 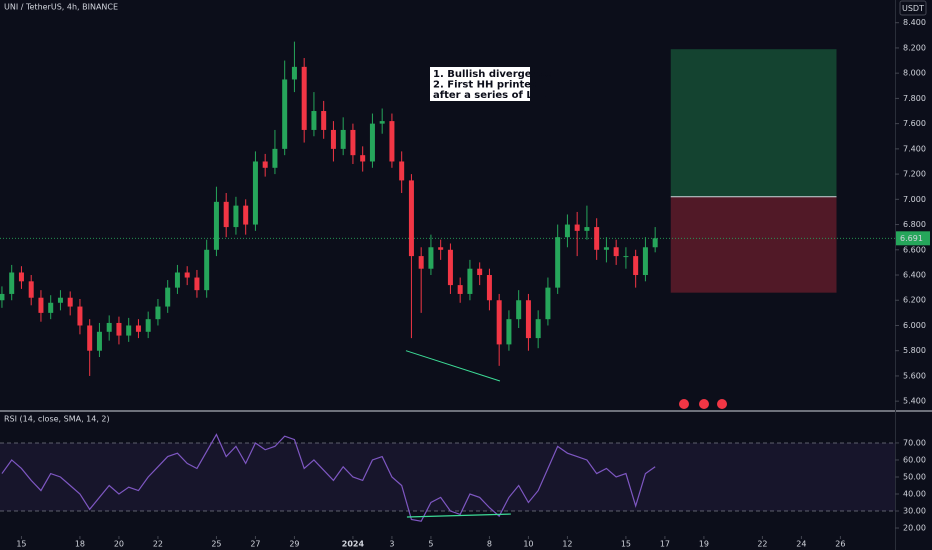 What do you see at coordinates (914, 123) in the screenshot?
I see `y-tick-label: 7.600` at bounding box center [914, 123].